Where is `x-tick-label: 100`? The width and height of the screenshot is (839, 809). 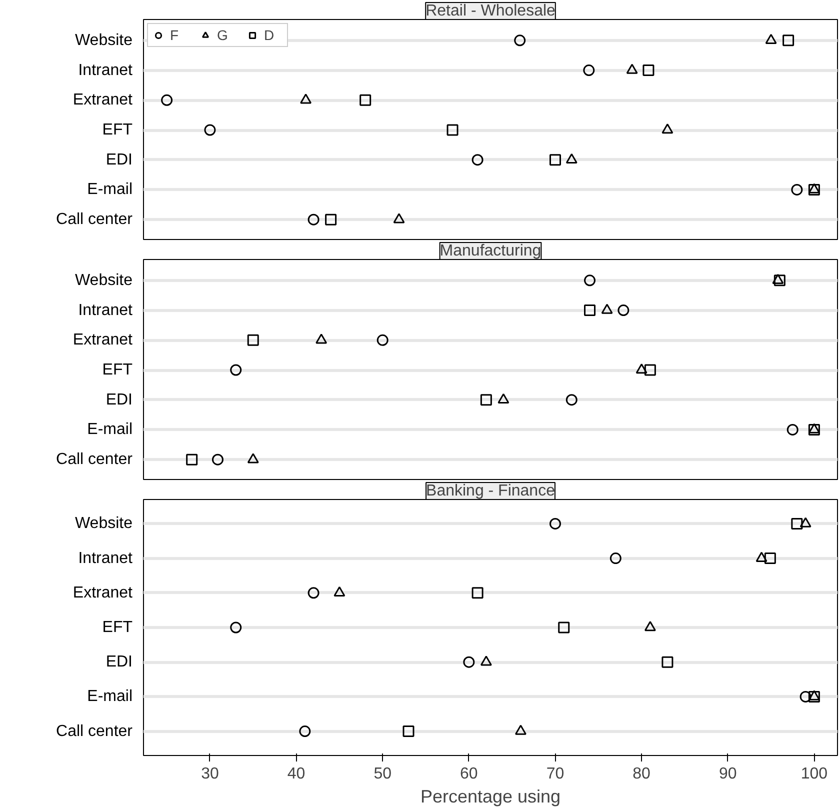
x-tick-label: 100 is located at coordinates (814, 774).